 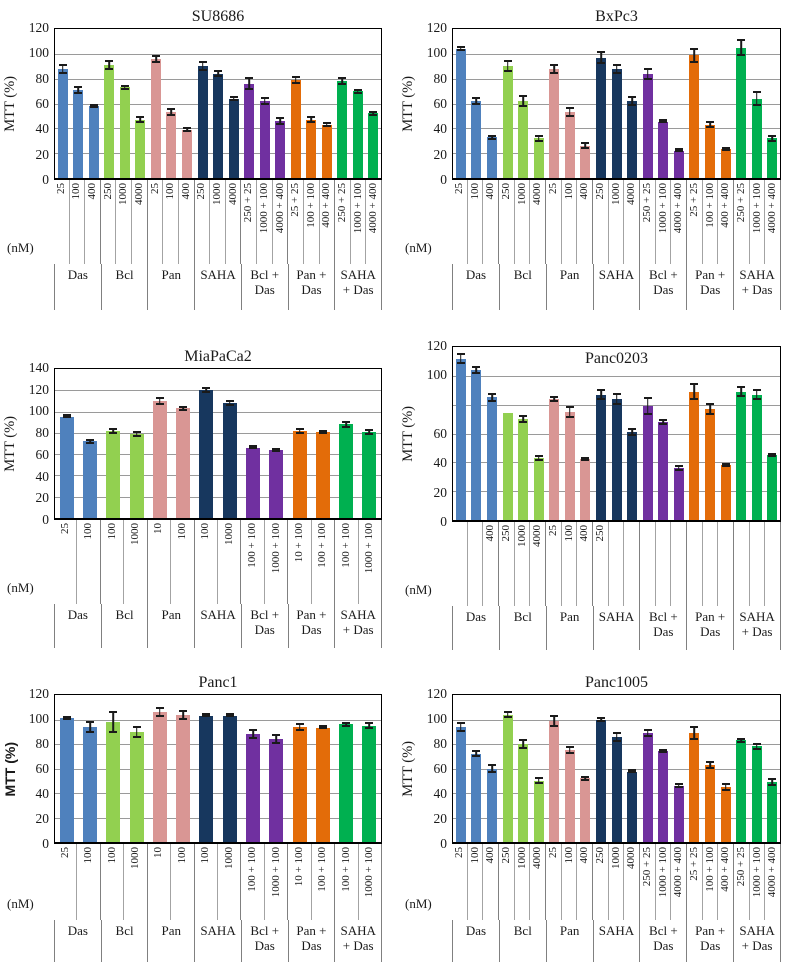 I want to click on group-label-text: SAHA + Das, so click(x=757, y=938).